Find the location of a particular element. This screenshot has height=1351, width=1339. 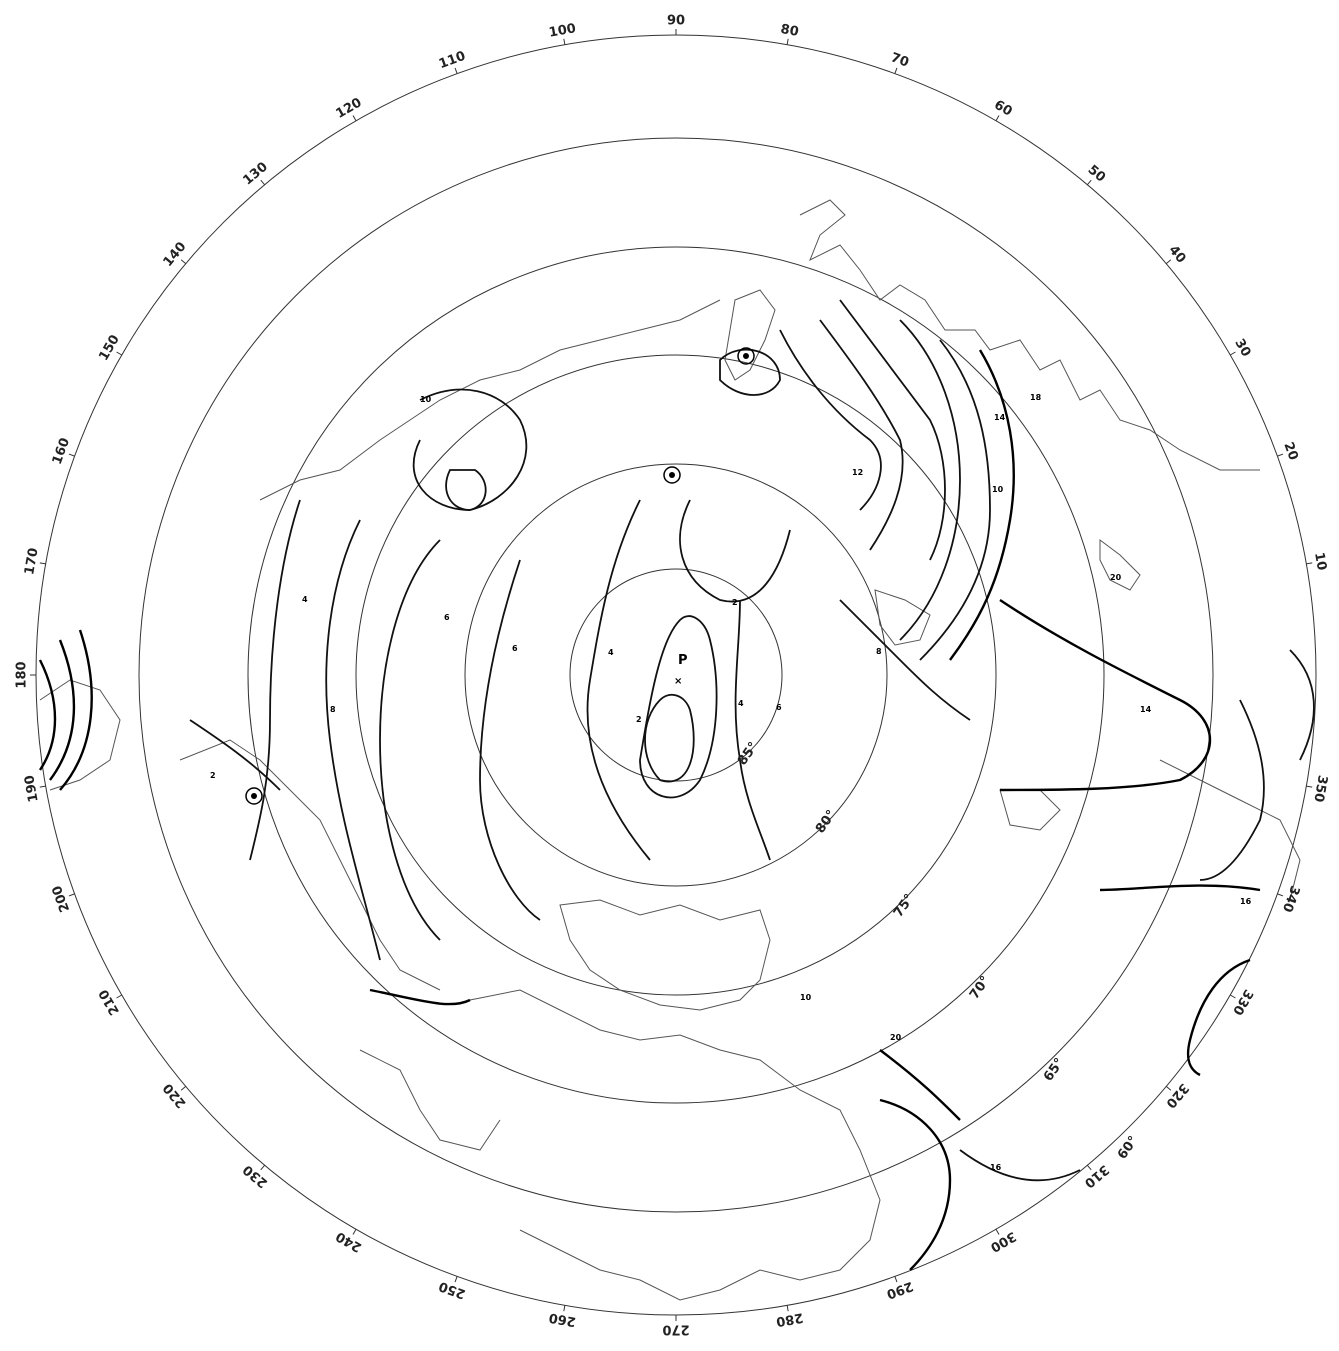

longitude-label-90: 90 is located at coordinates (676, 21).